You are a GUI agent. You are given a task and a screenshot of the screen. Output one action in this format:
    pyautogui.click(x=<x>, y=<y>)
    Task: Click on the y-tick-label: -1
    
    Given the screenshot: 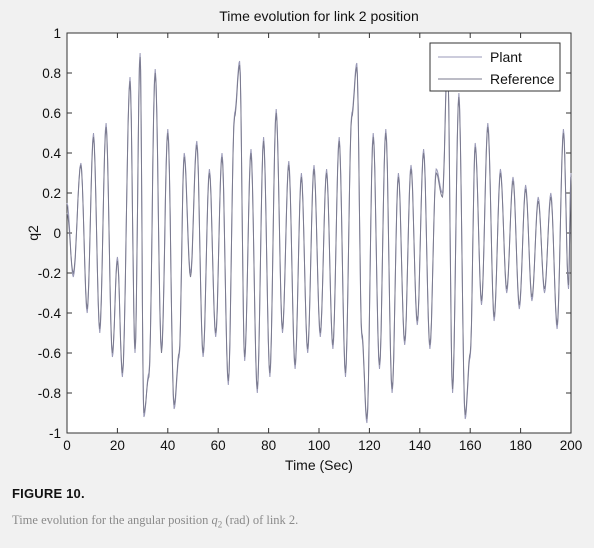 What is the action you would take?
    pyautogui.click(x=55, y=433)
    